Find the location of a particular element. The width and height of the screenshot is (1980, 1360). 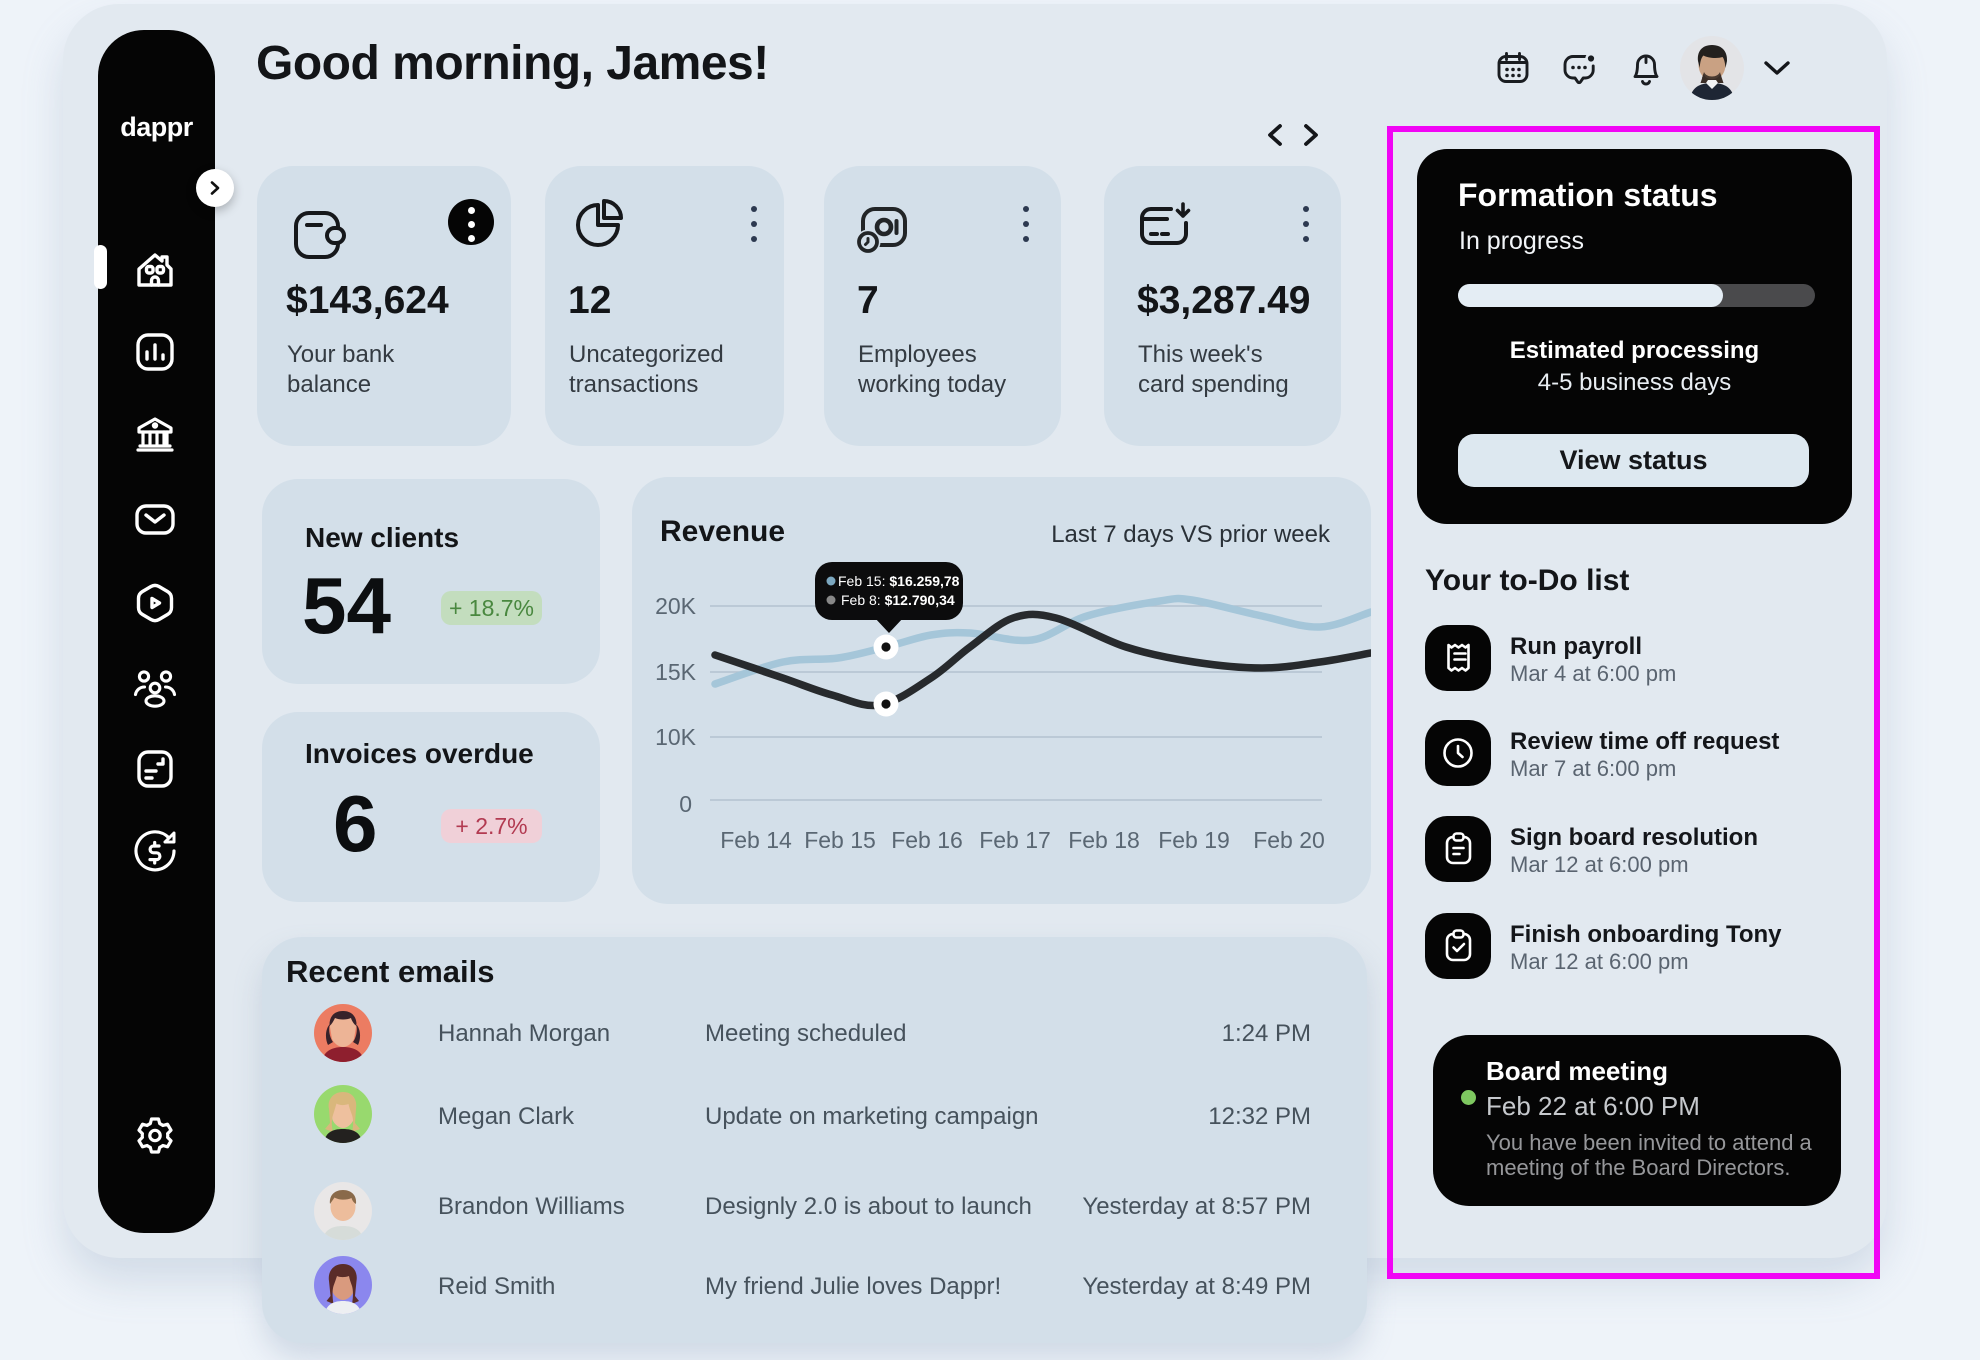

svg-text: 0 is located at coordinates (685, 804).